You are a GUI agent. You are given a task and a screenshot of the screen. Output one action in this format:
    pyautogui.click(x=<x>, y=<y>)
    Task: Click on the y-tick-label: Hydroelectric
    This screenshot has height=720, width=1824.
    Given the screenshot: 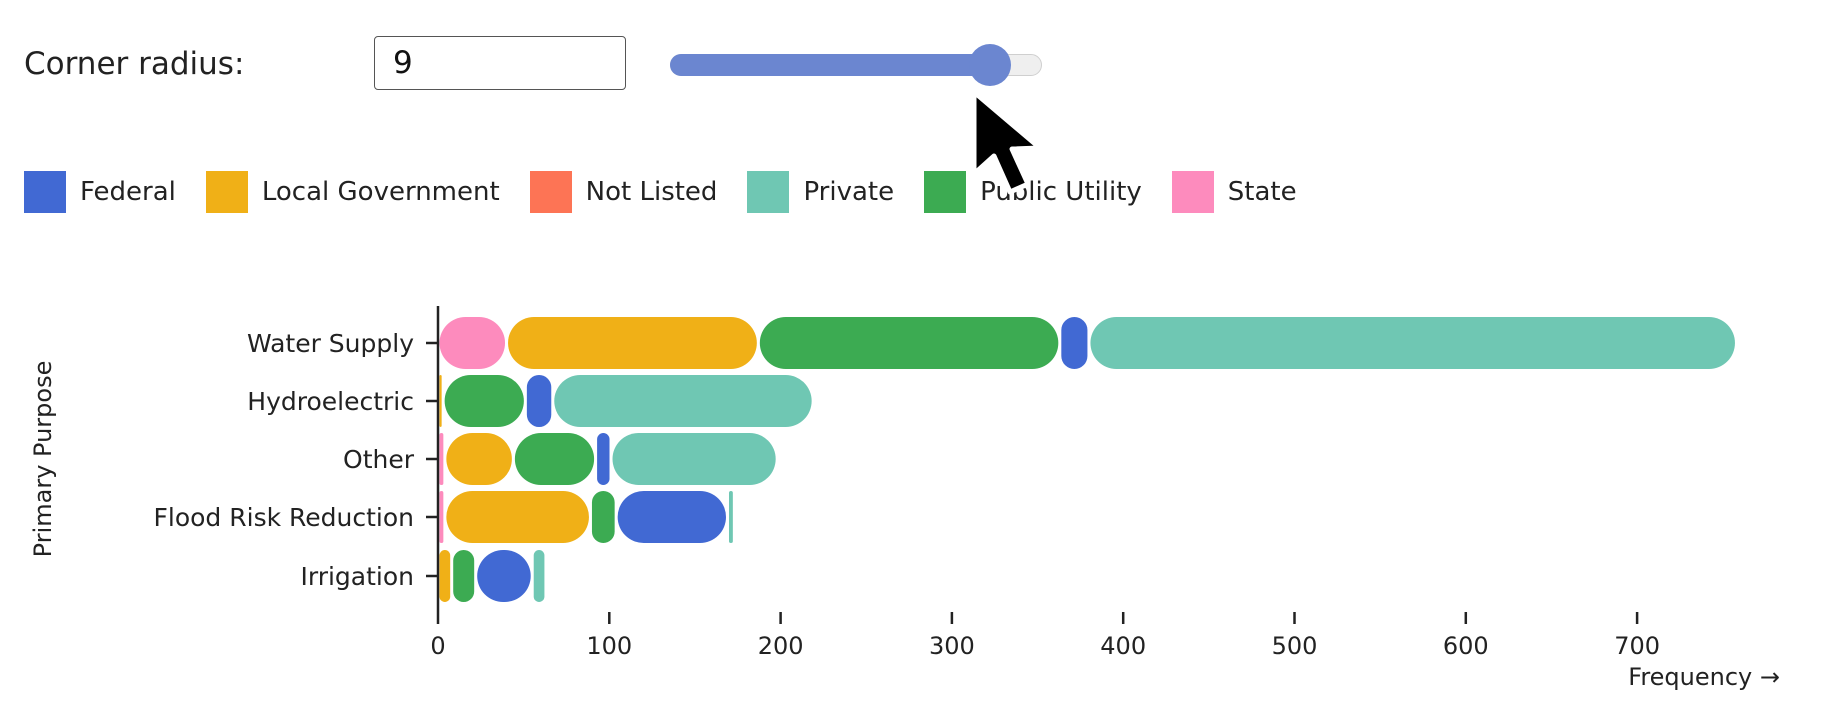 What is the action you would take?
    pyautogui.click(x=330, y=401)
    